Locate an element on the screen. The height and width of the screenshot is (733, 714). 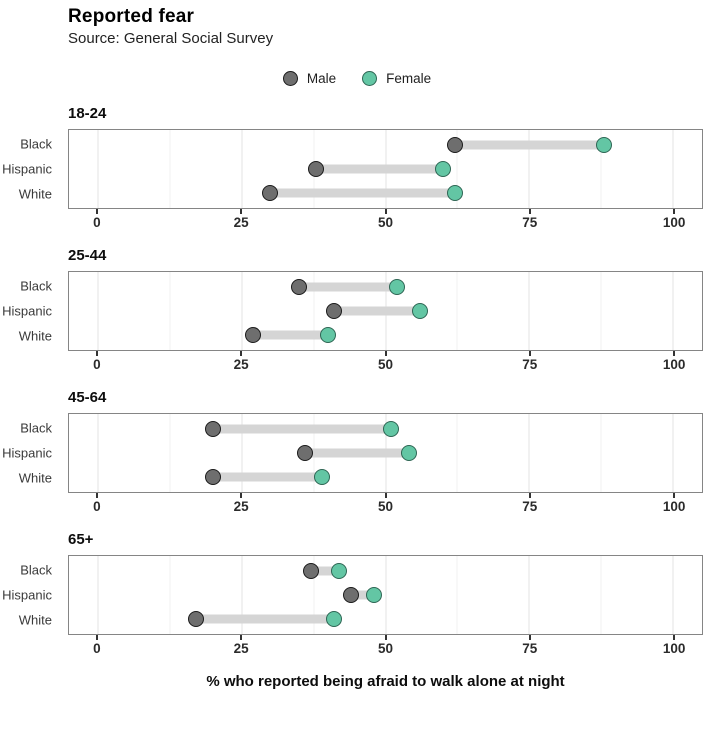
chart-title: Reported fear is located at coordinates (131, 16).